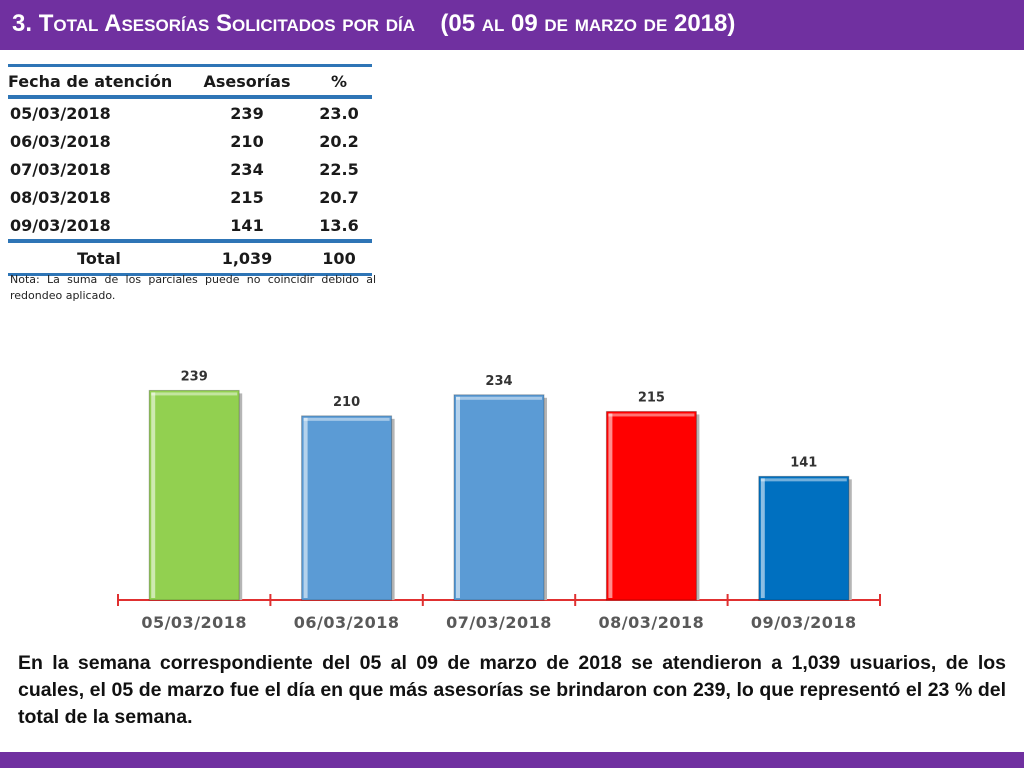 This screenshot has height=768, width=1024. Describe the element at coordinates (60, 141) in the screenshot. I see `cell-date: 06/03/2018` at that location.